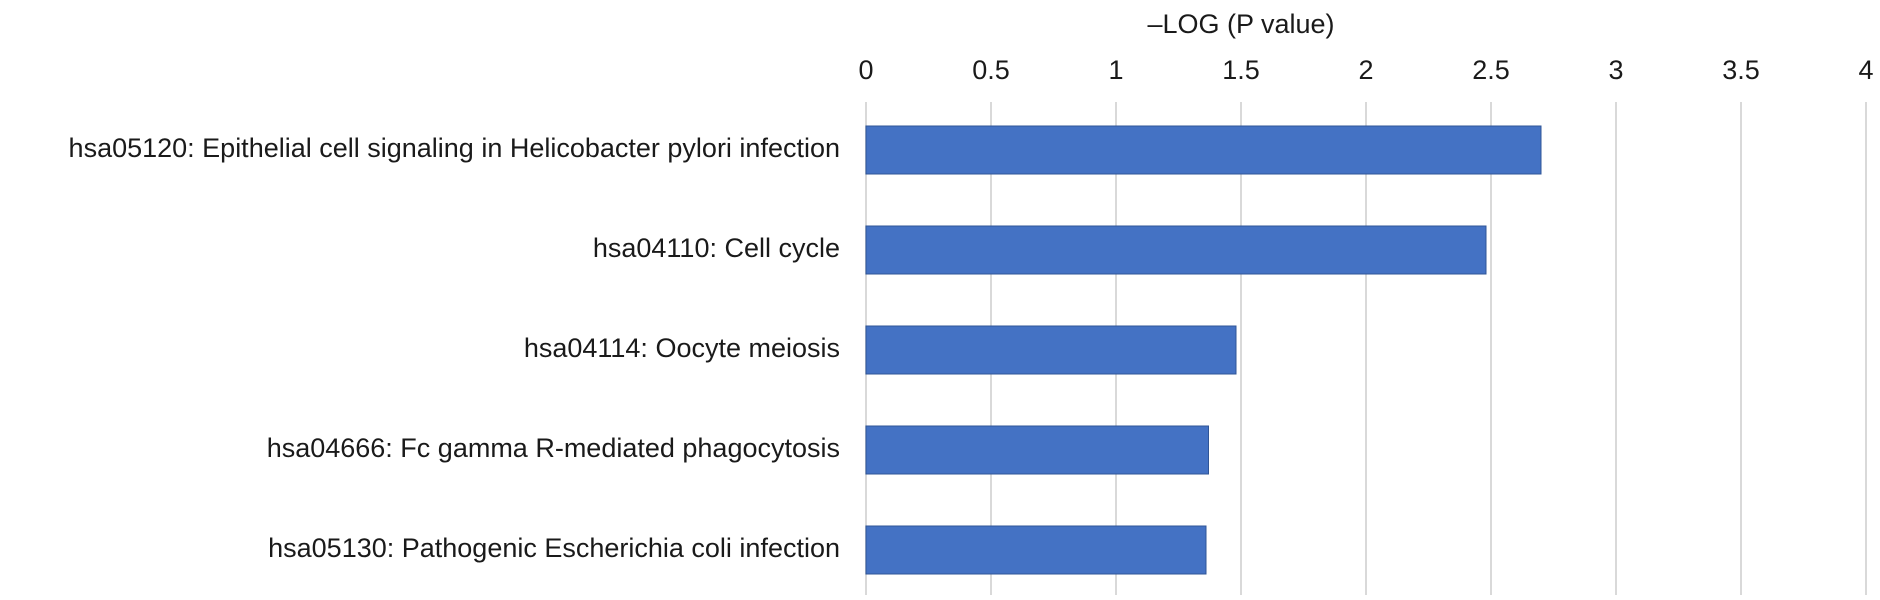 Image resolution: width=1880 pixels, height=600 pixels. Describe the element at coordinates (1115, 70) in the screenshot. I see `x-tick-label: 1` at that location.